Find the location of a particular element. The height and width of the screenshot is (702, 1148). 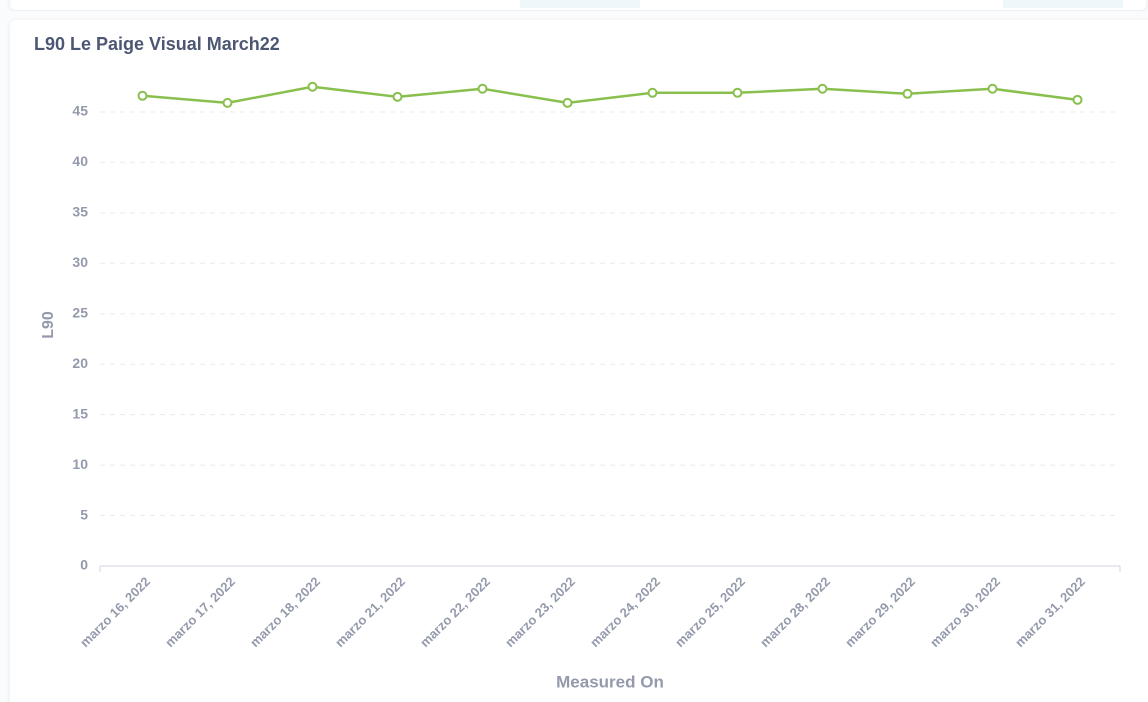

y-tick-label: 40 is located at coordinates (80, 161).